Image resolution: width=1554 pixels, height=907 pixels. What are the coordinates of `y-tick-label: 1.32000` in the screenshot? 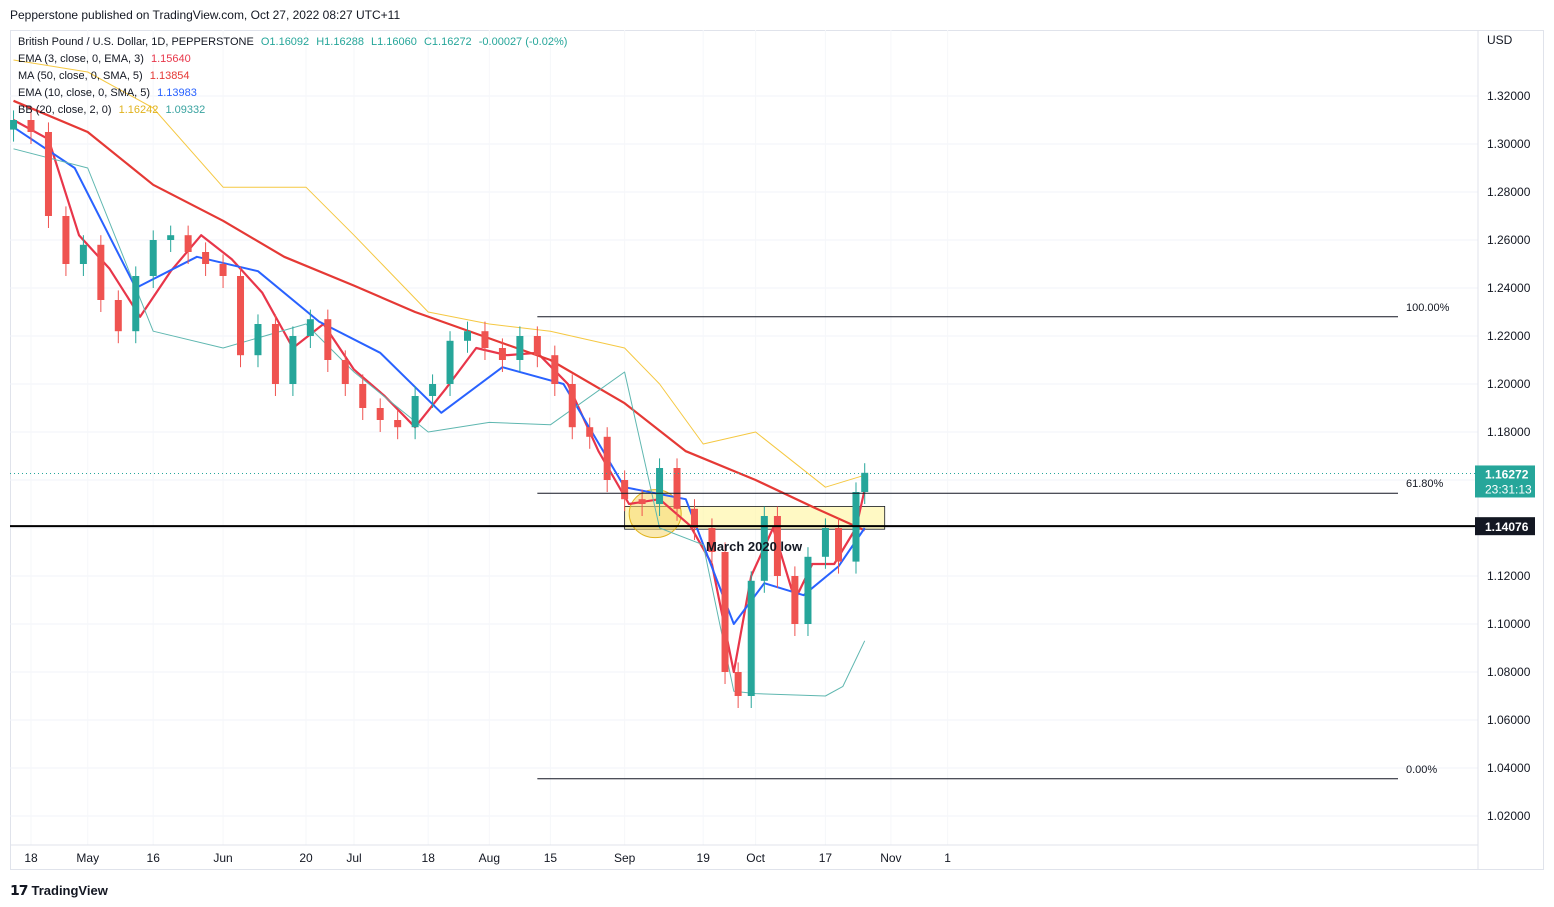 It's located at (1509, 96).